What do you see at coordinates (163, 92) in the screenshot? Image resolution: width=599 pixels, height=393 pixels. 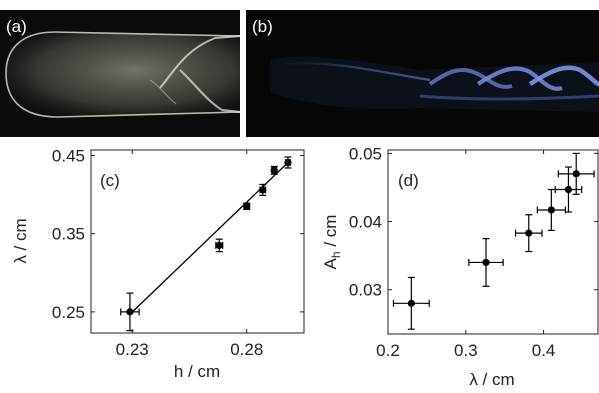 I see `flame-a-wrinkle` at bounding box center [163, 92].